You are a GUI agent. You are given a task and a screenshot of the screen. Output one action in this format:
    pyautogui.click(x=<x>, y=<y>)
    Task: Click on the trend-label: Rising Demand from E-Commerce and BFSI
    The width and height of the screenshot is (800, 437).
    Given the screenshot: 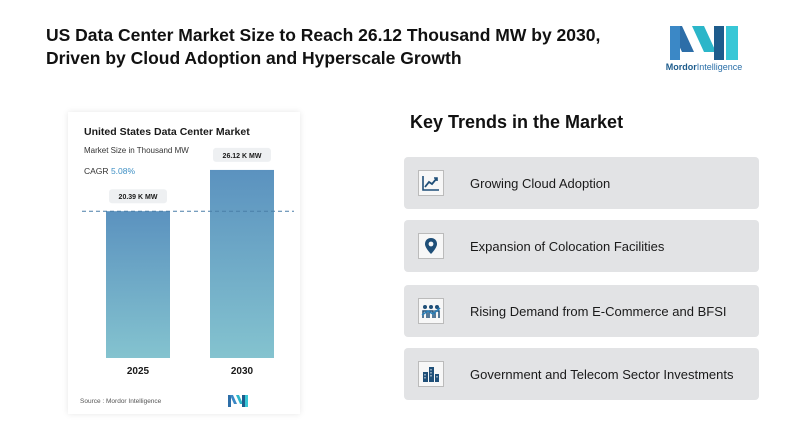 What is the action you would take?
    pyautogui.click(x=598, y=311)
    